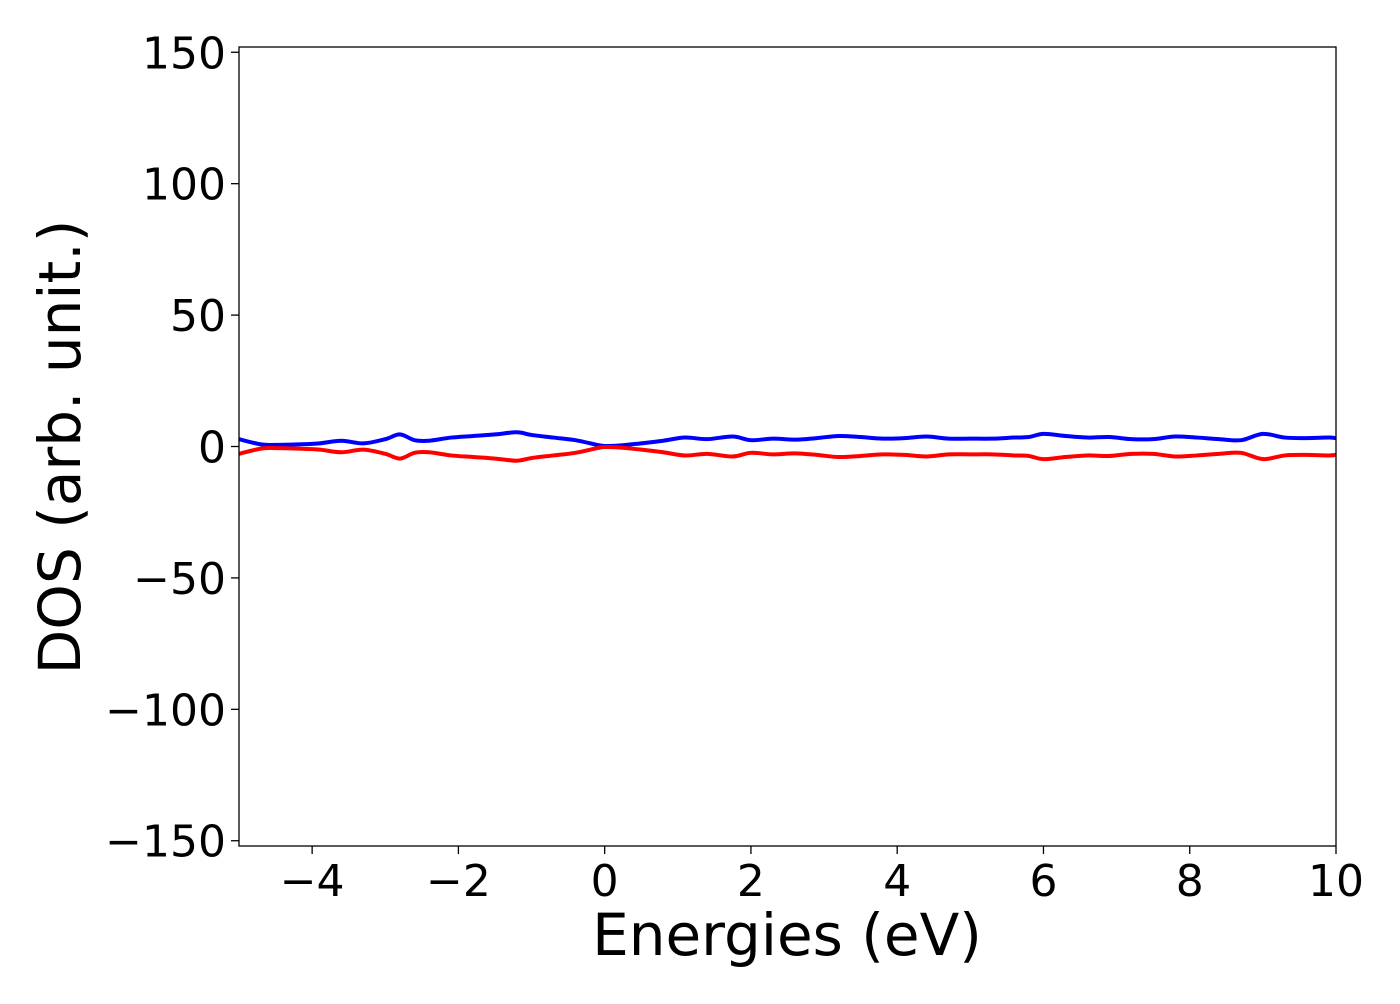 Image resolution: width=1400 pixels, height=1004 pixels. Describe the element at coordinates (60, 447) in the screenshot. I see `y-axis-label: DOS (arb. unit.)` at that location.